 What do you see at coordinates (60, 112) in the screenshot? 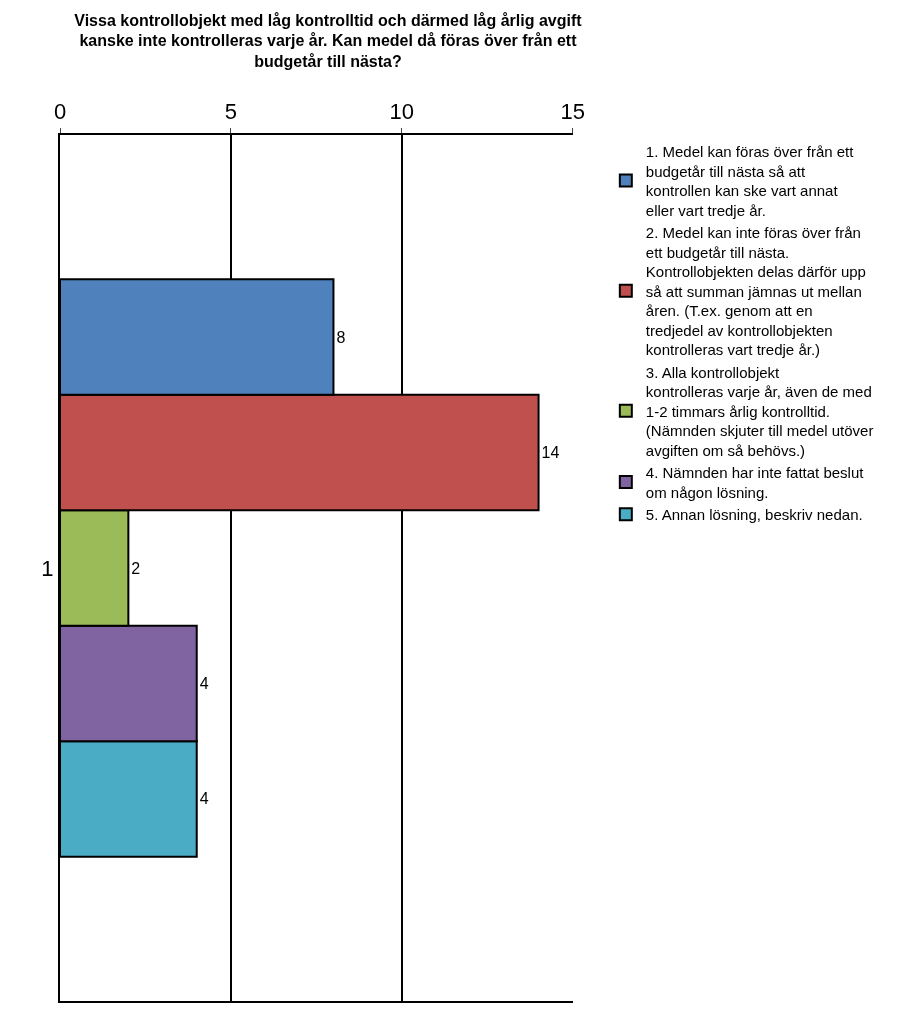
I see `x-tick-label: 0` at bounding box center [60, 112].